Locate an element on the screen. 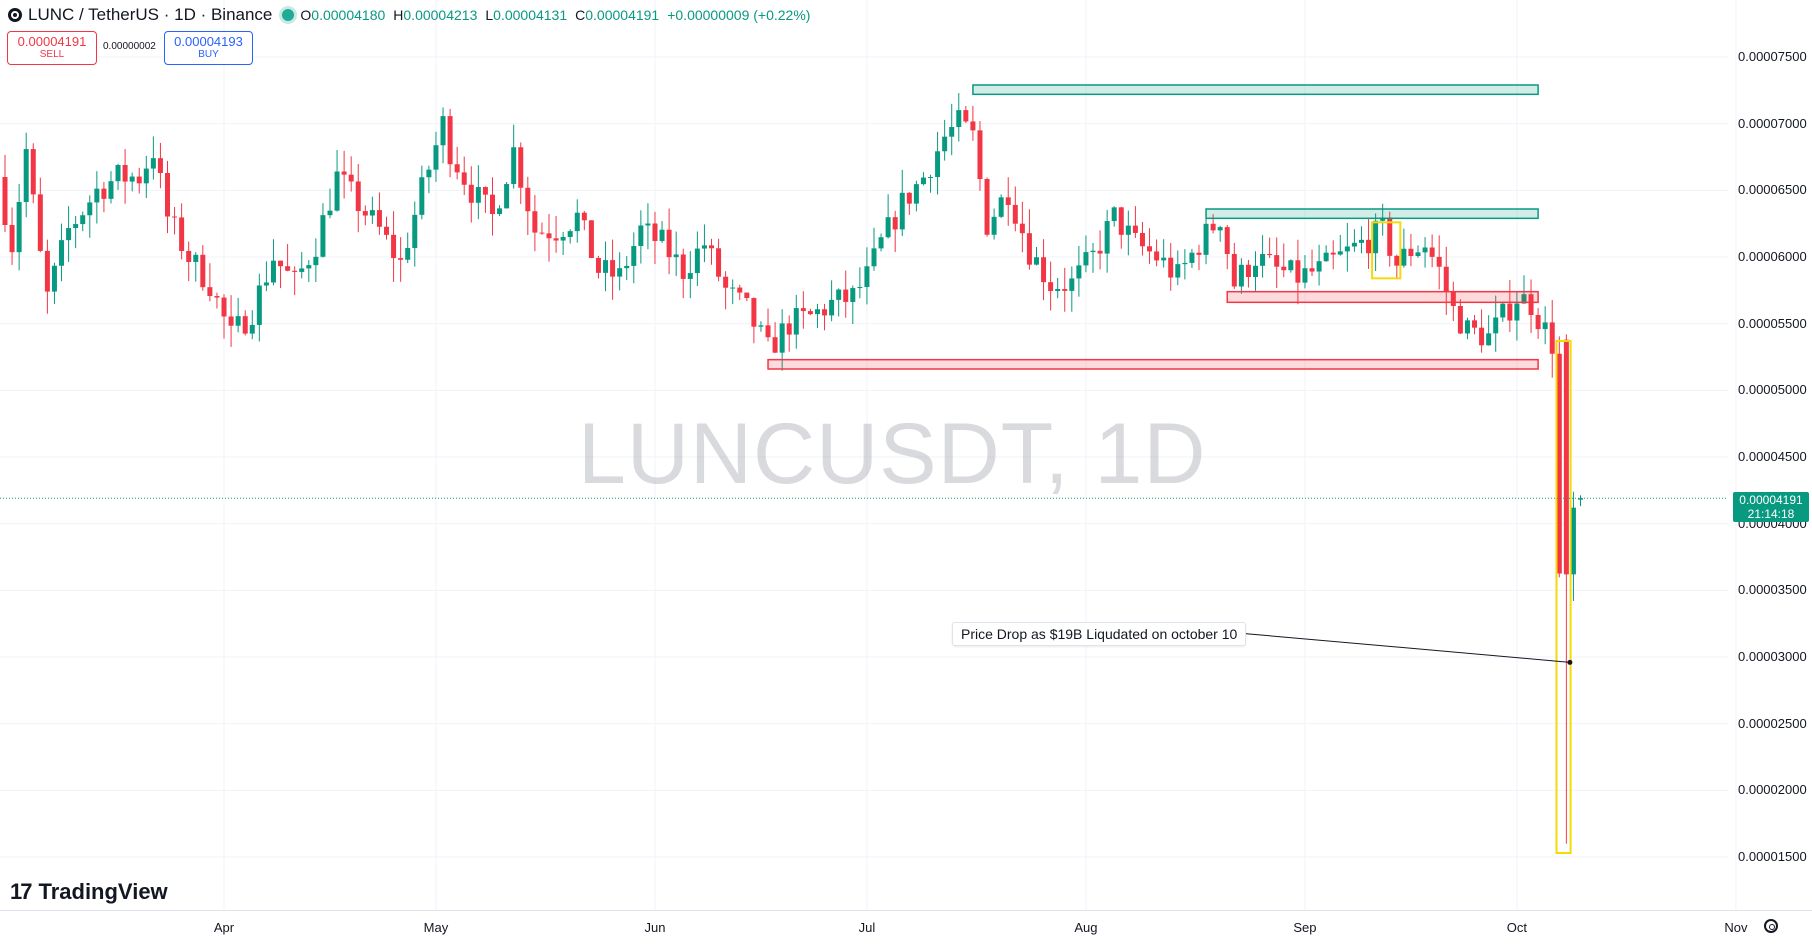 Image resolution: width=1812 pixels, height=945 pixels. high-value: 0.00004213 is located at coordinates (440, 15).